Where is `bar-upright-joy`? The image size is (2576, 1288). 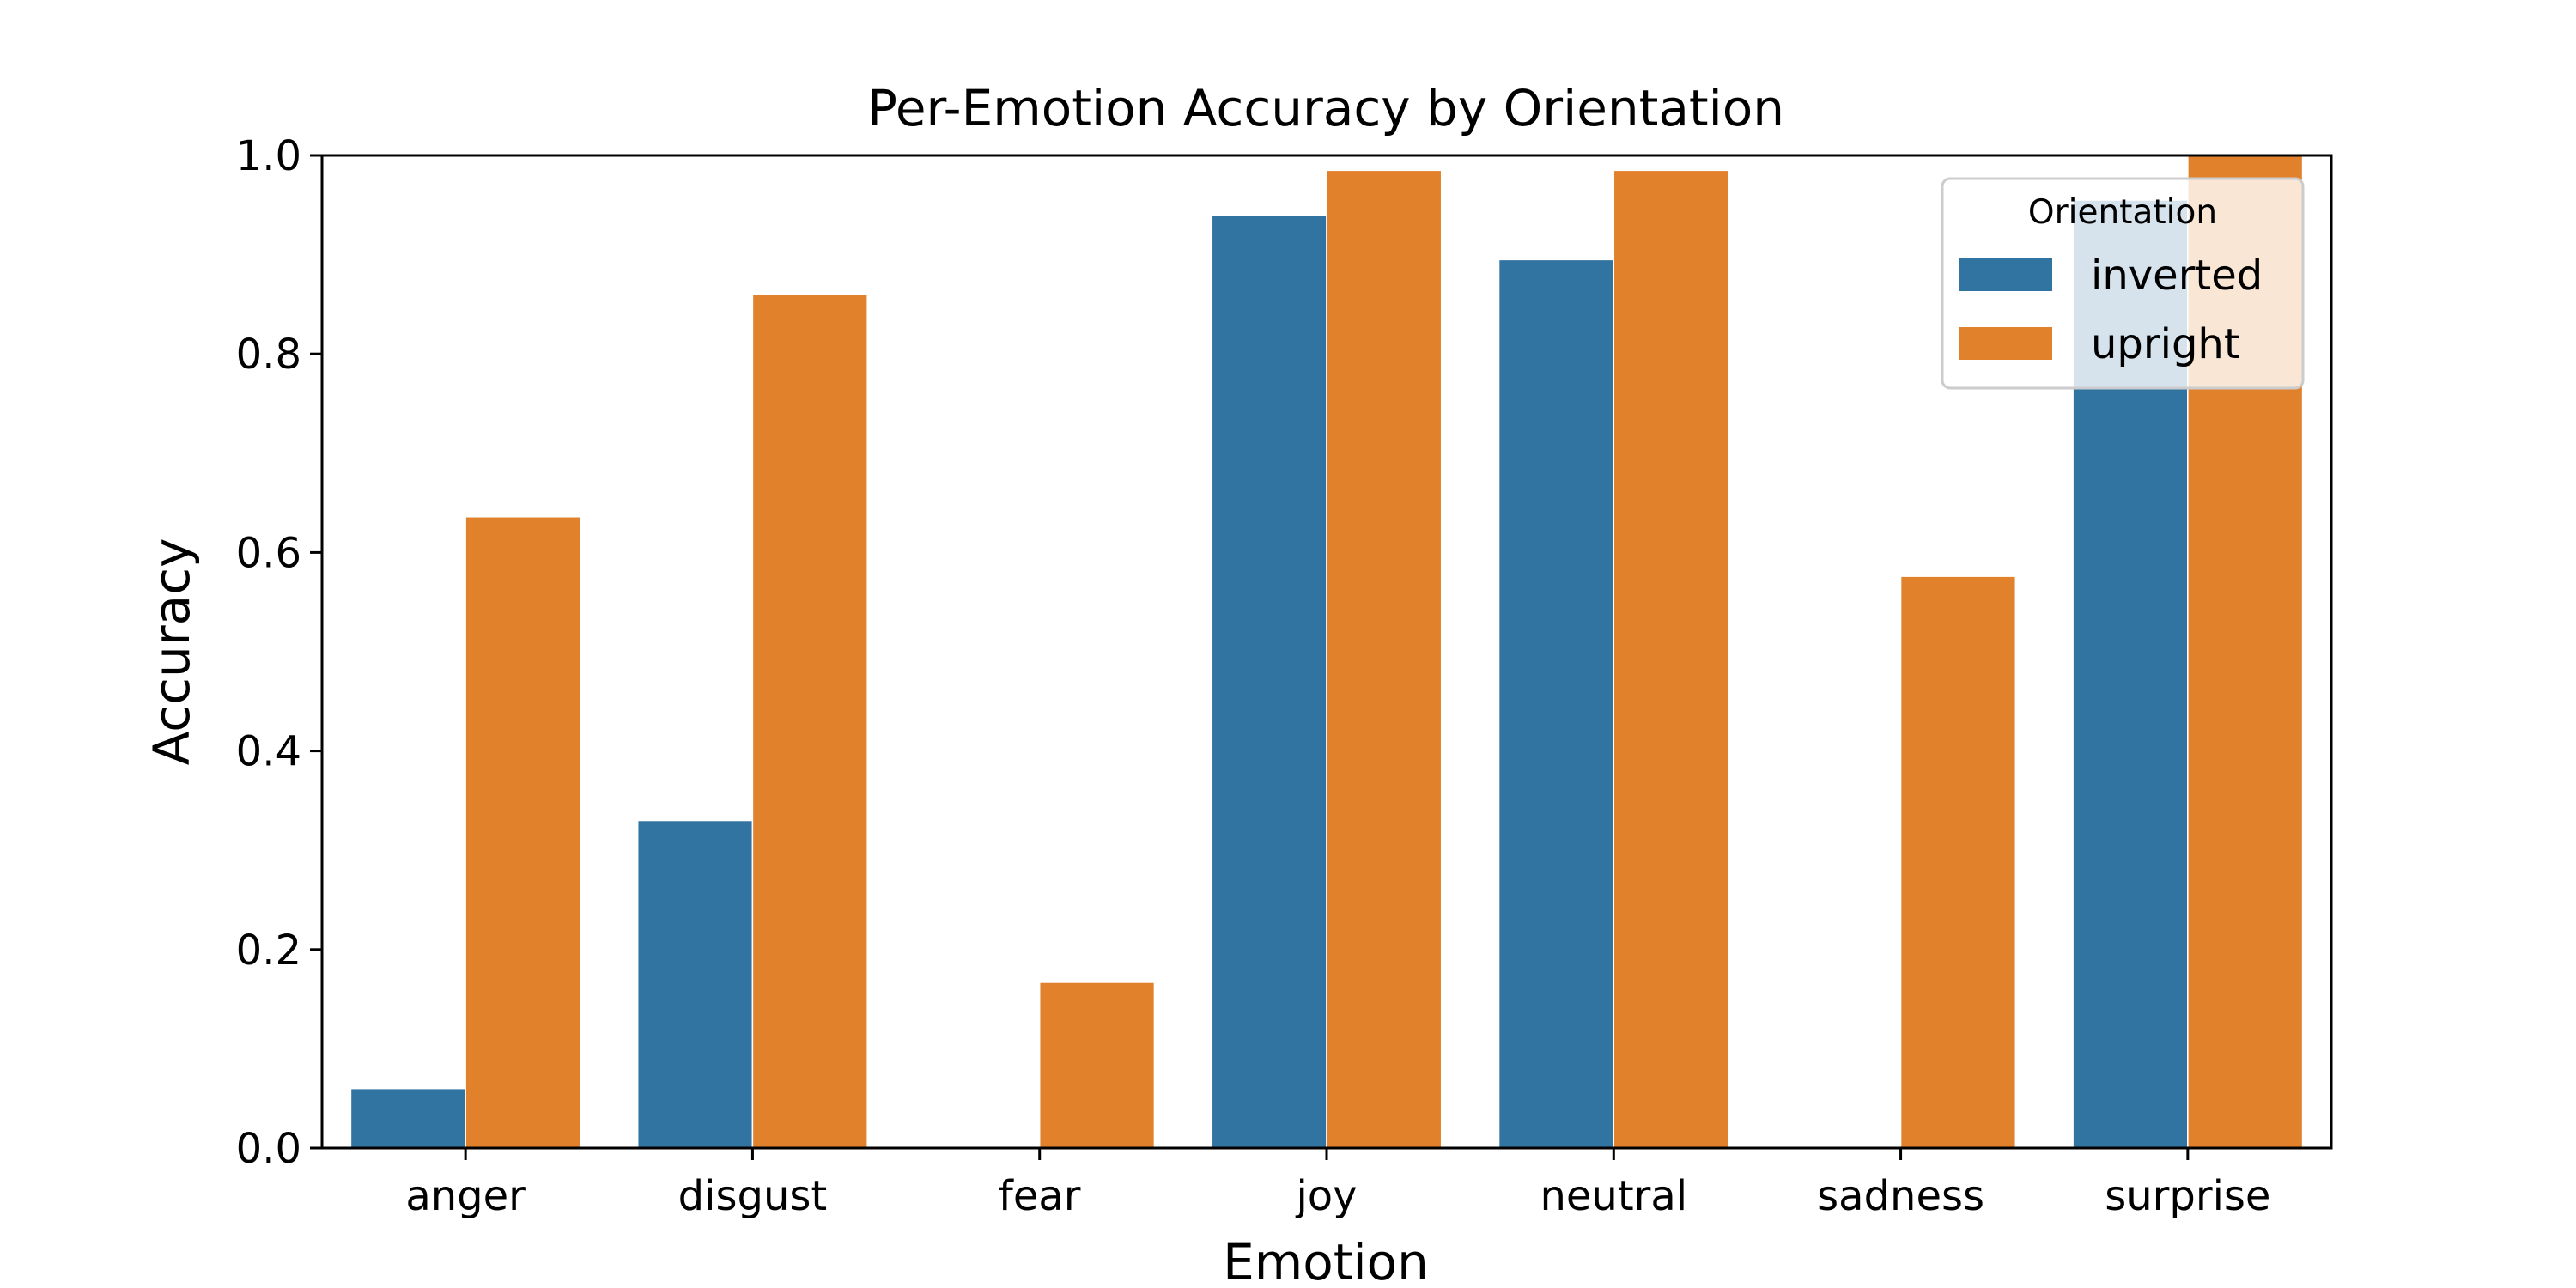
bar-upright-joy is located at coordinates (1385, 659).